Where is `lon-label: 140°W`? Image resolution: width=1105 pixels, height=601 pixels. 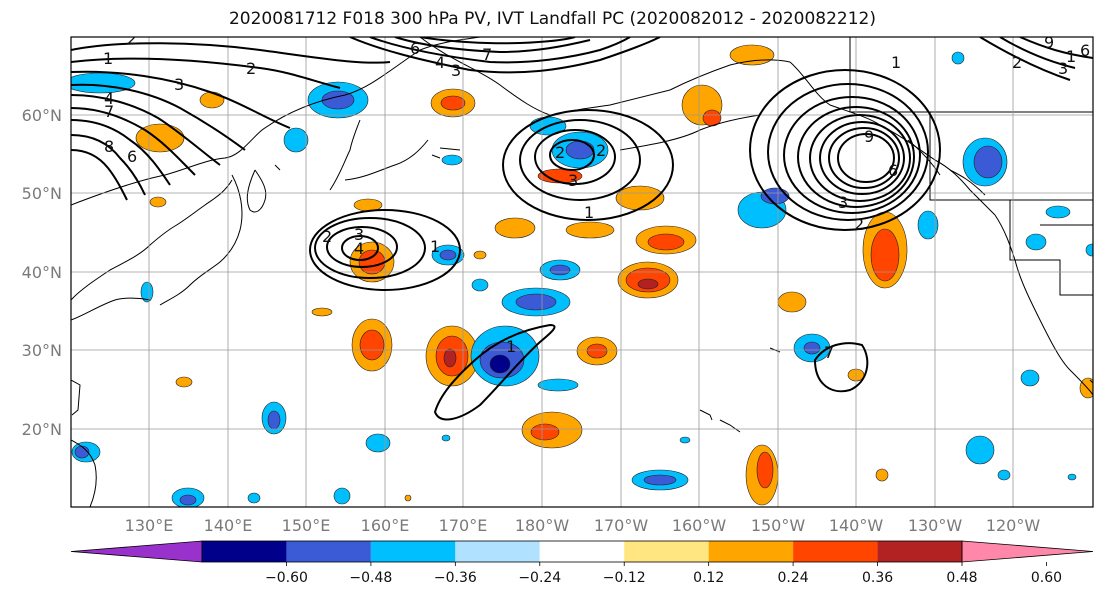 lon-label: 140°W is located at coordinates (856, 525).